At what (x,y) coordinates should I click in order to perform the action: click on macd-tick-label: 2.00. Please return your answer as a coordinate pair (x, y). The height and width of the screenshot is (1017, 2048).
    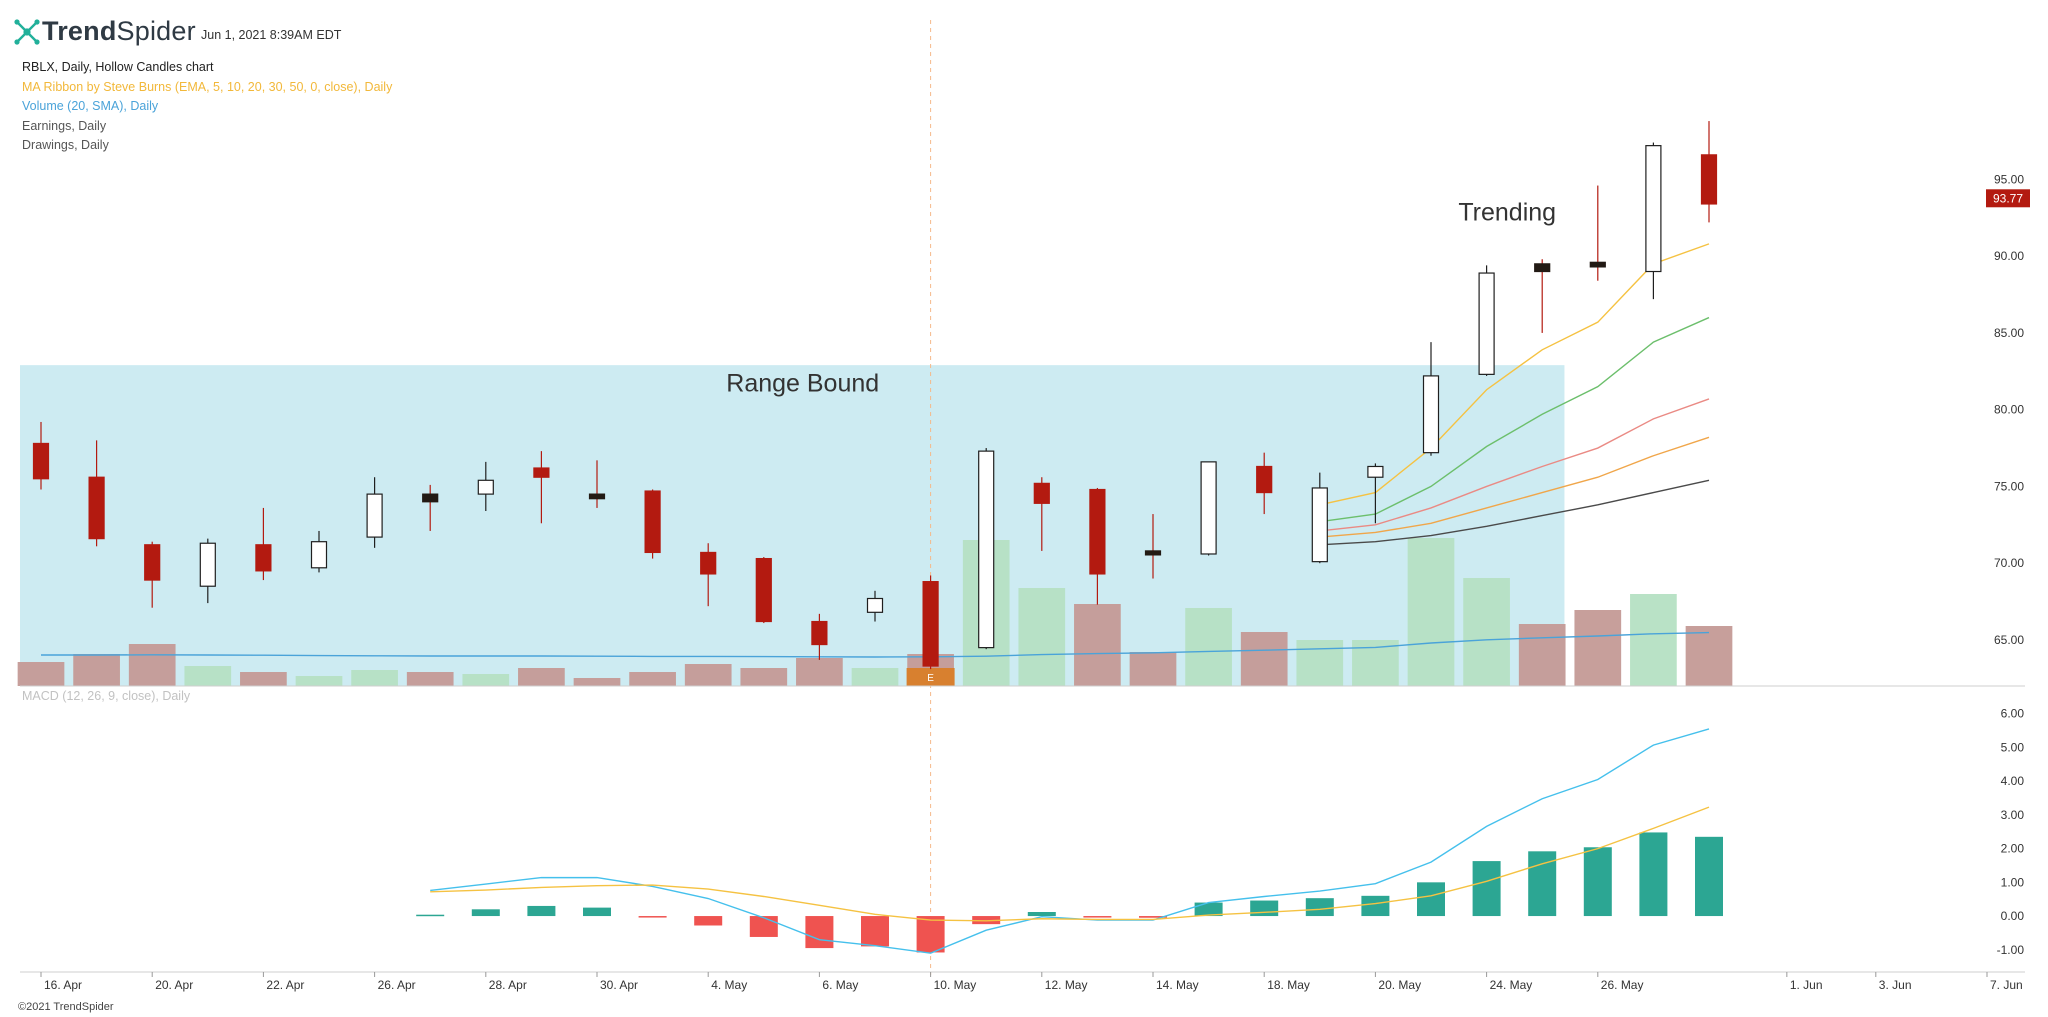
    Looking at the image, I should click on (2013, 849).